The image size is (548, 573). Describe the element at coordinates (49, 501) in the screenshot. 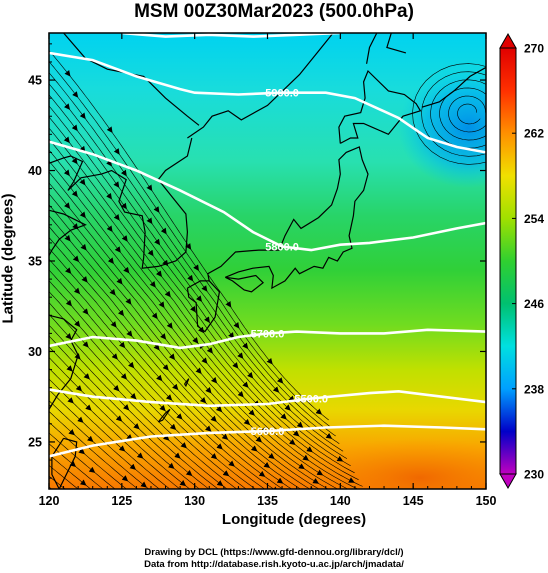

I see `x-tick-label: 120` at that location.